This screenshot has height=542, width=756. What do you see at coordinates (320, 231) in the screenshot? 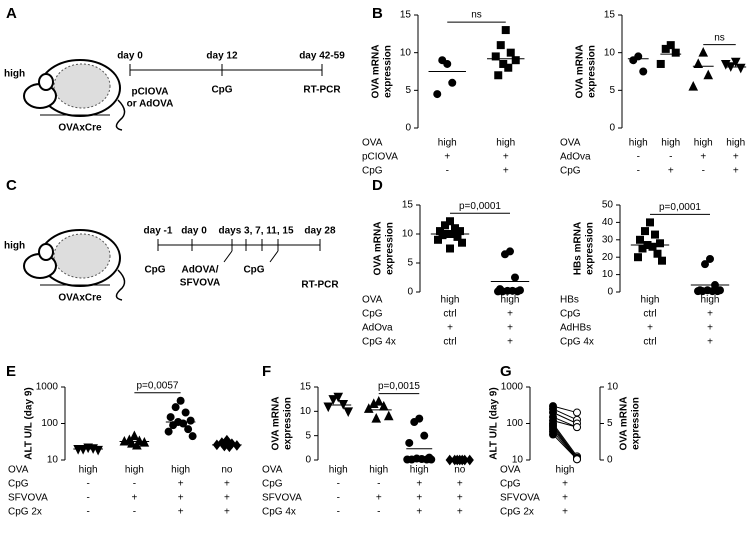
I see `timepoint: day 28` at bounding box center [320, 231].